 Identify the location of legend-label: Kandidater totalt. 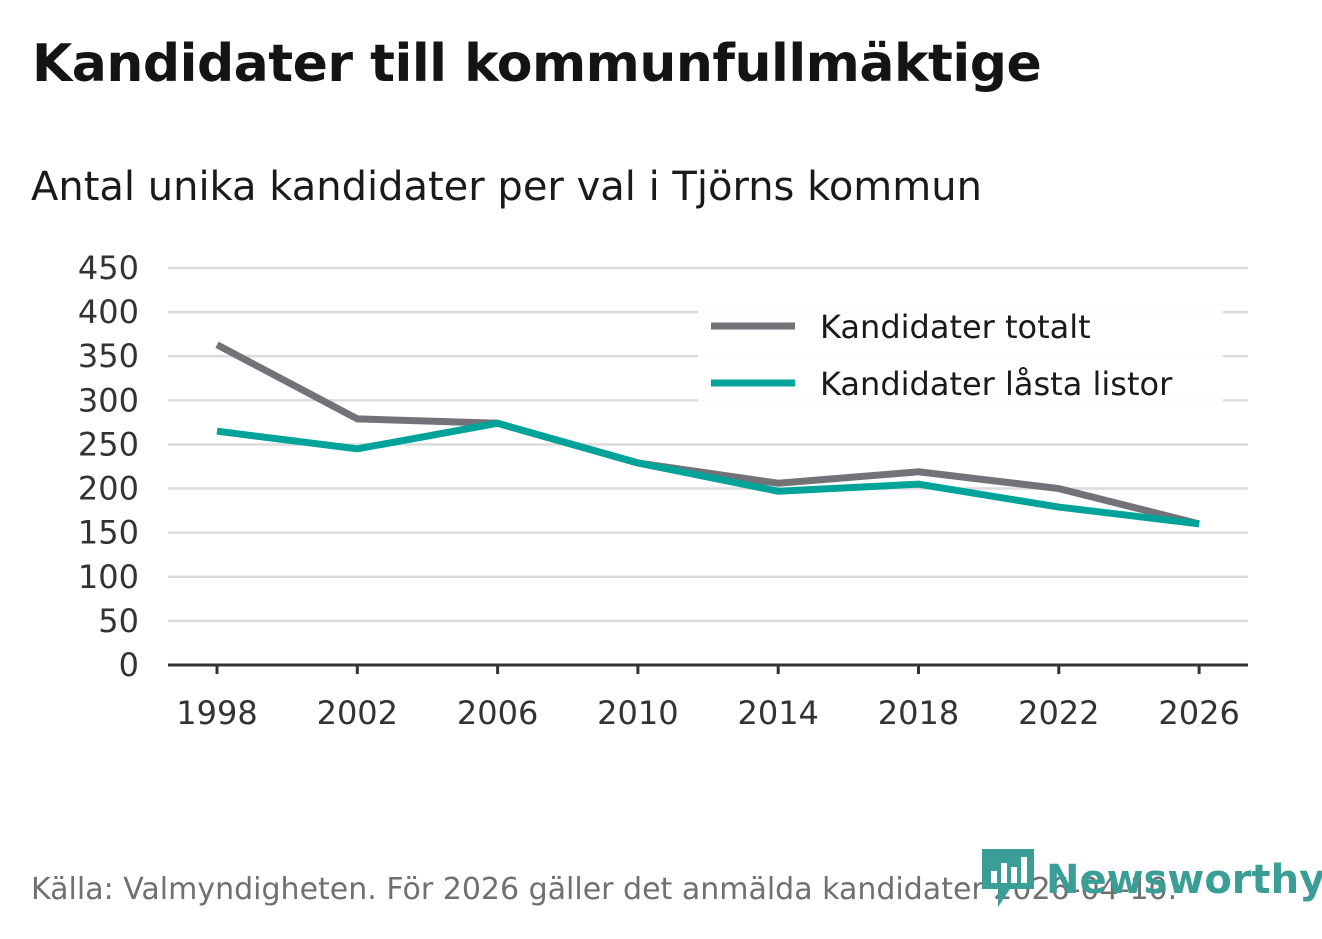
(955, 327).